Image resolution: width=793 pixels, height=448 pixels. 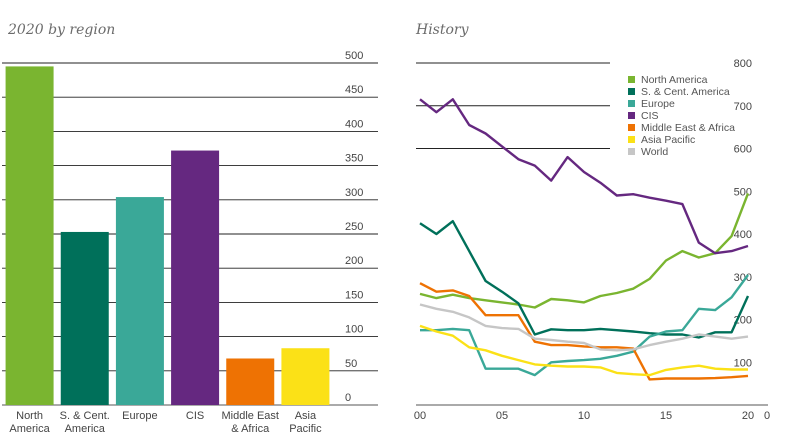 What do you see at coordinates (654, 152) in the screenshot?
I see `legend-label: World` at bounding box center [654, 152].